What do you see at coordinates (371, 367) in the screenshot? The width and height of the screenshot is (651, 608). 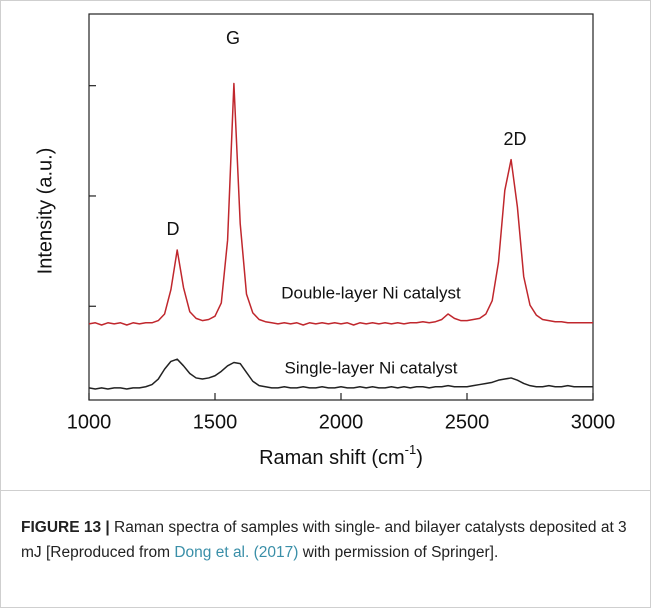 I see `series-annotation: Single-layer Ni catalyst` at bounding box center [371, 367].